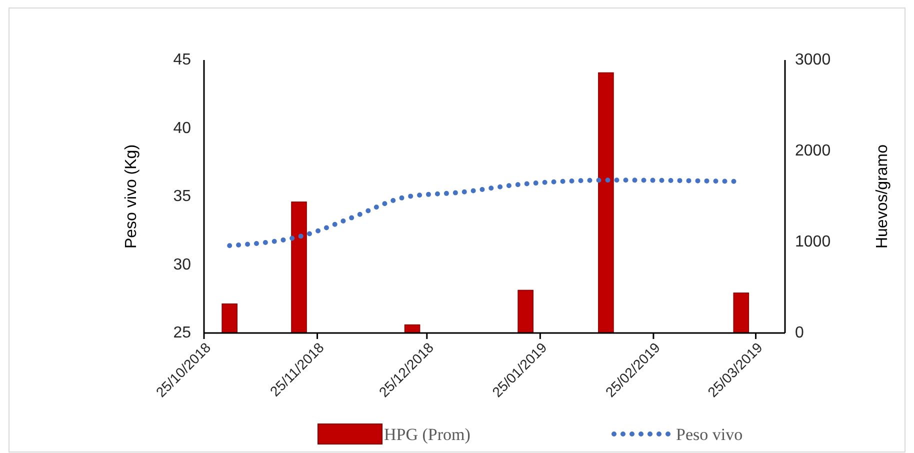 The height and width of the screenshot is (453, 914). I want to click on legend-label: Peso vivo, so click(709, 434).